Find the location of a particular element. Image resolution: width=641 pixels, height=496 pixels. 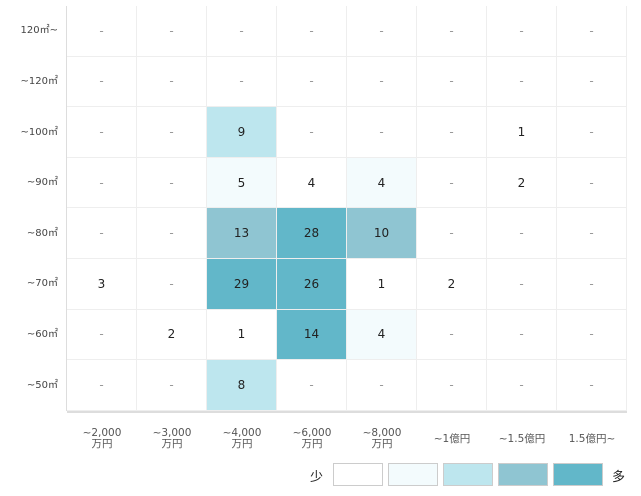

row-label: ~60㎡ is located at coordinates (42, 334).